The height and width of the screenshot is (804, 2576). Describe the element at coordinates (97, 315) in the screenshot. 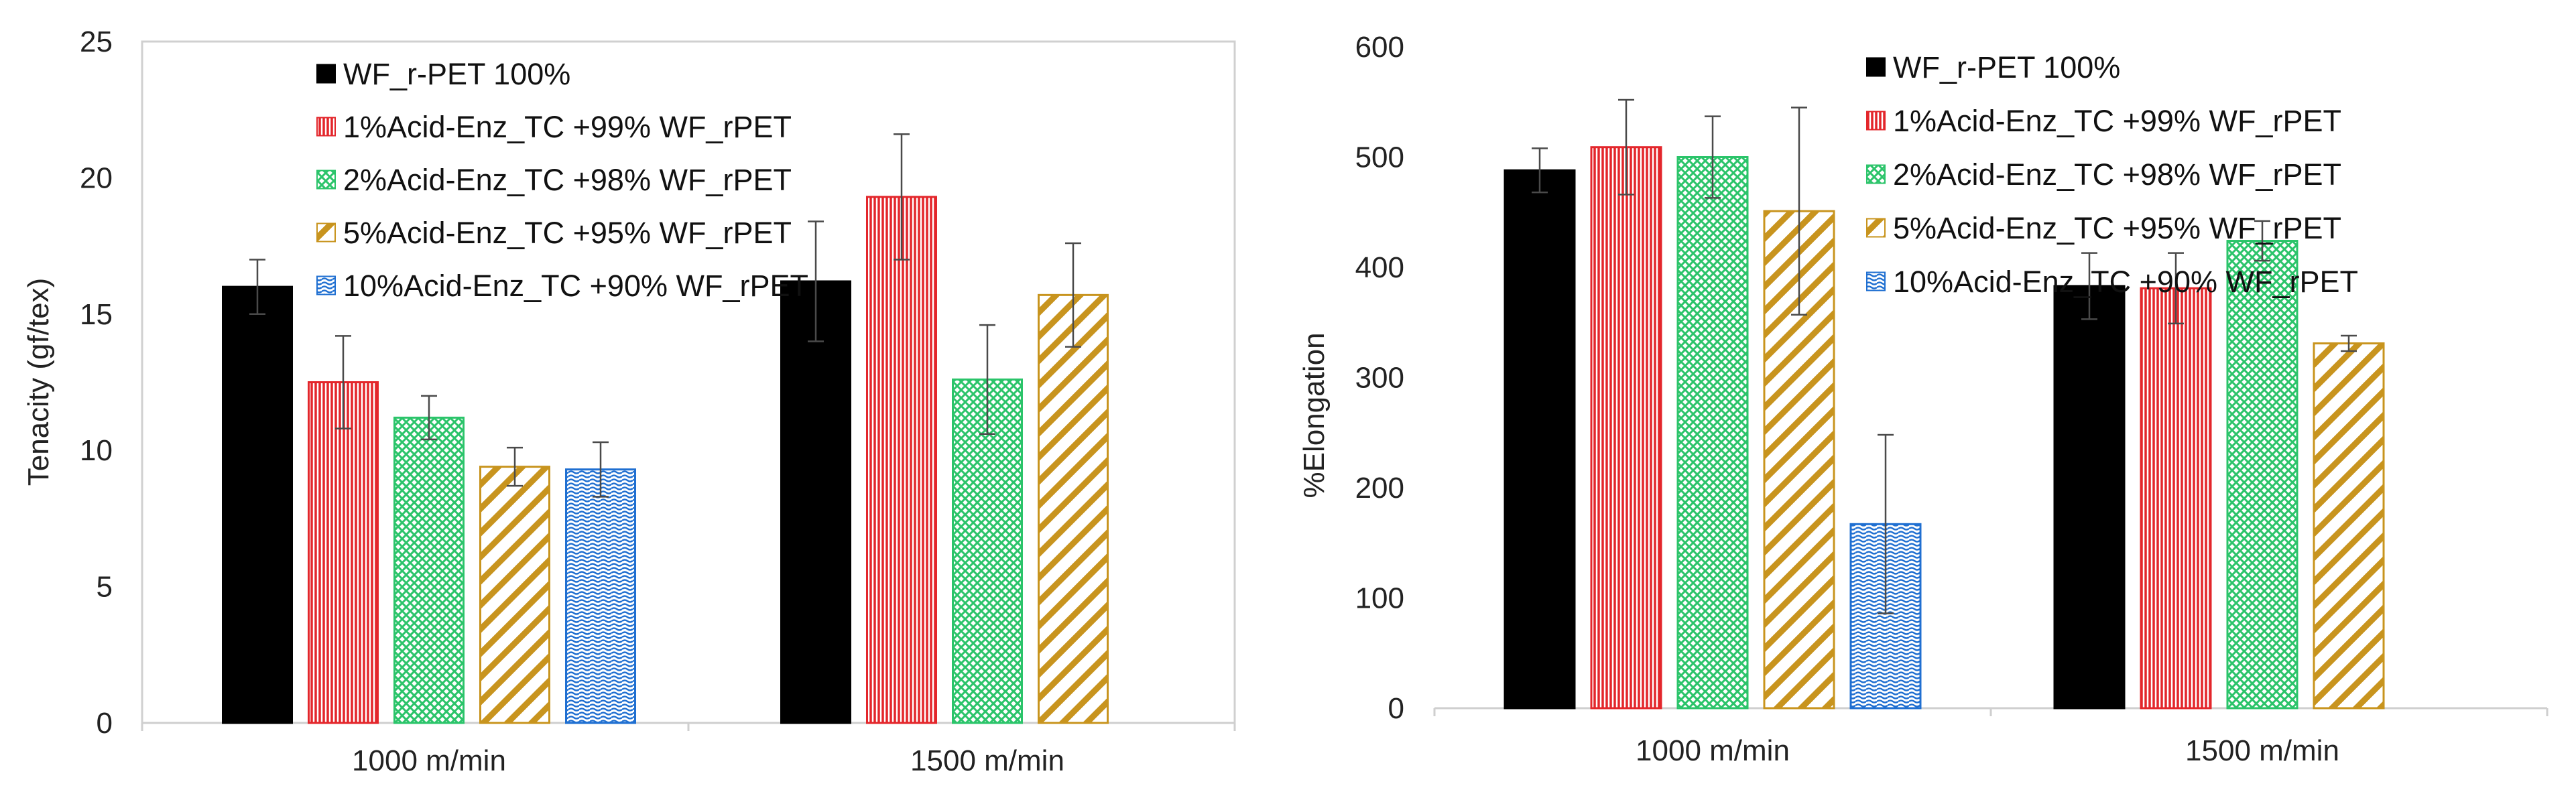

I see `y-tick-label: 15` at that location.